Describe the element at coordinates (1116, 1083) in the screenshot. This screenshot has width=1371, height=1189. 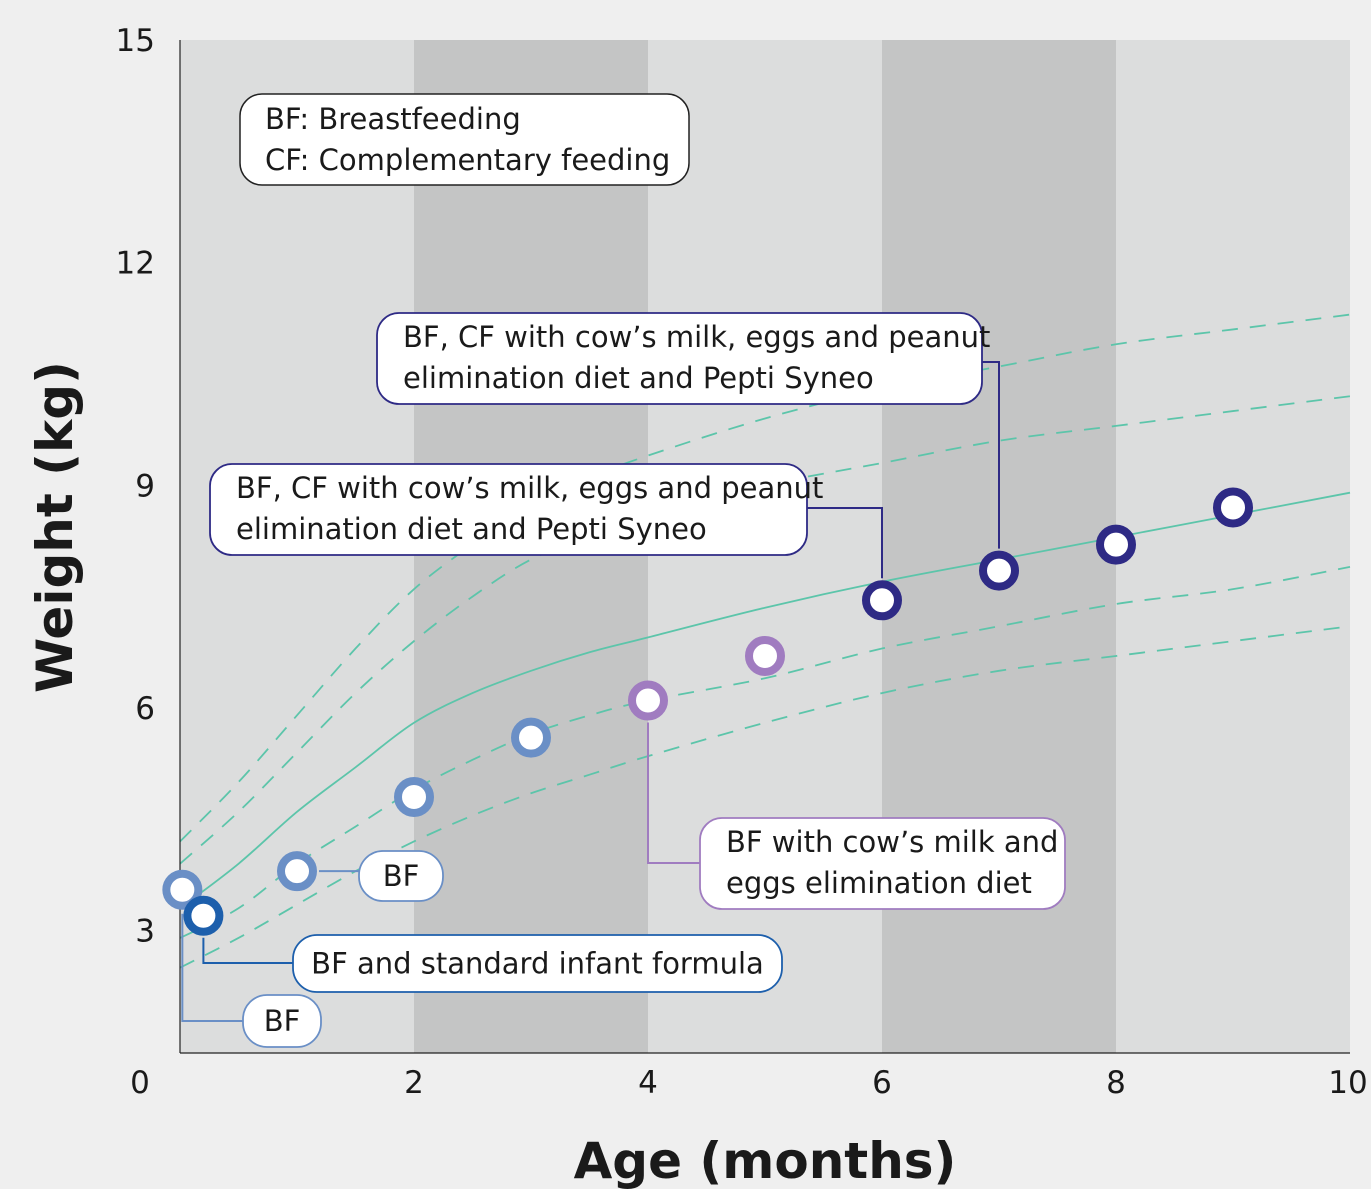
I see `x-tick-label: 8` at that location.